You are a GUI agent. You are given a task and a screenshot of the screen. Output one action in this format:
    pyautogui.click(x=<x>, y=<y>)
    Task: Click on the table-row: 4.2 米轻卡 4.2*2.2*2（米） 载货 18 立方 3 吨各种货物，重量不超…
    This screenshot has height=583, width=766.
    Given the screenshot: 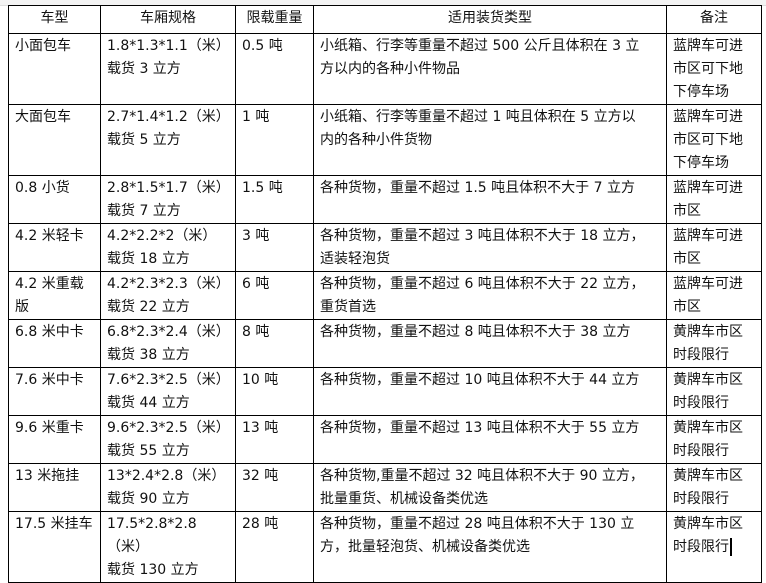 What is the action you would take?
    pyautogui.click(x=385, y=247)
    